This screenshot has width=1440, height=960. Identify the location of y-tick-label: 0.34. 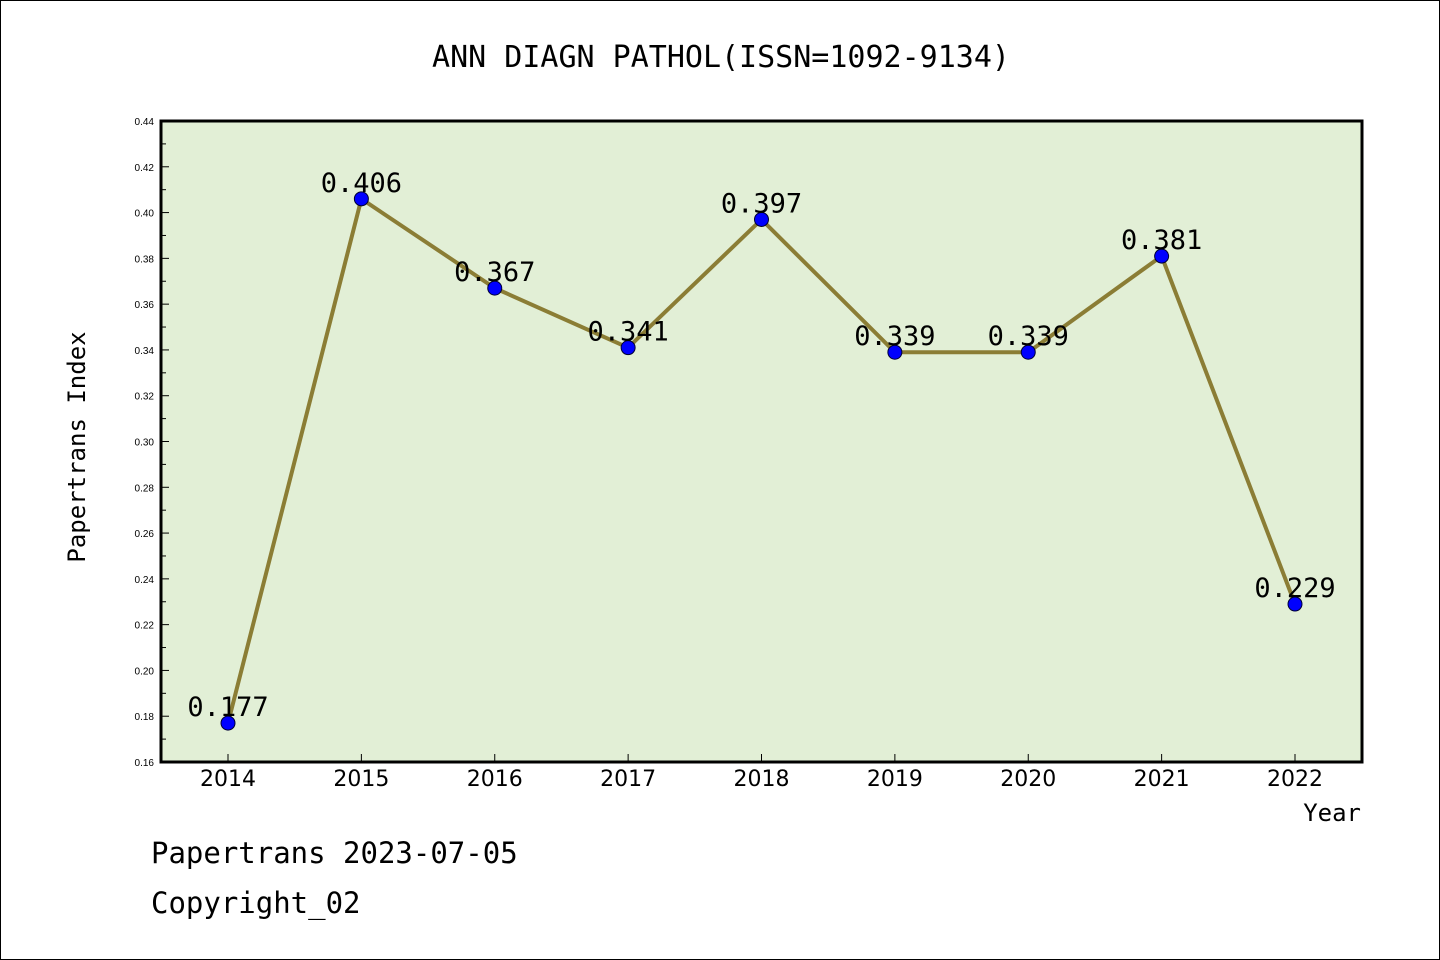
(145, 351).